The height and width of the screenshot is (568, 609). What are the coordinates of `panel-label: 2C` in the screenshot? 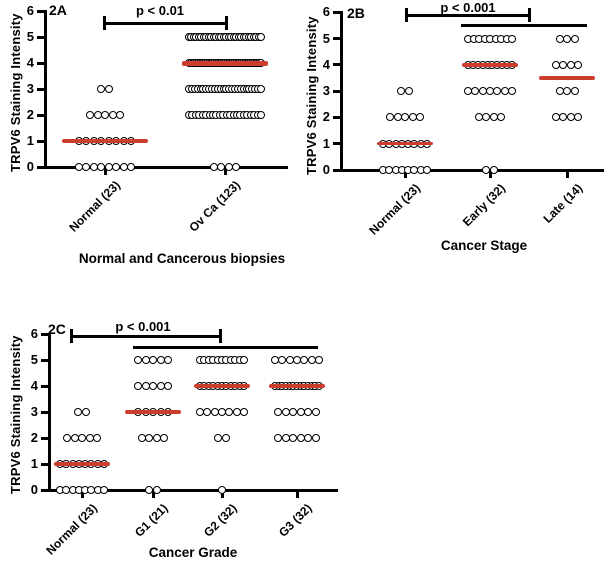 It's located at (57, 329).